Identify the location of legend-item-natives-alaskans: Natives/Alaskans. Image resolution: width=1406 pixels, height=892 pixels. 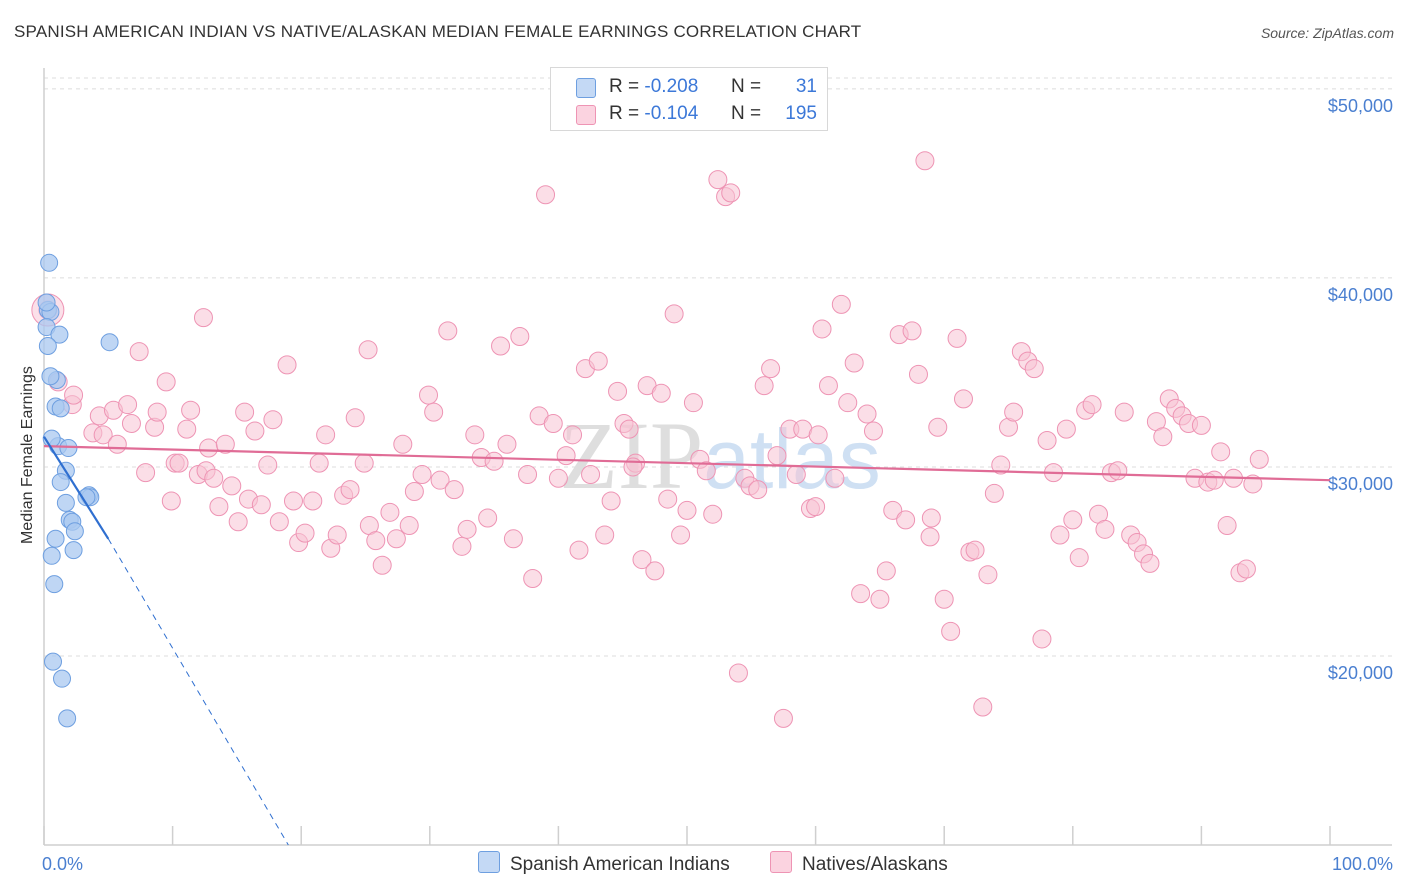
(859, 863).